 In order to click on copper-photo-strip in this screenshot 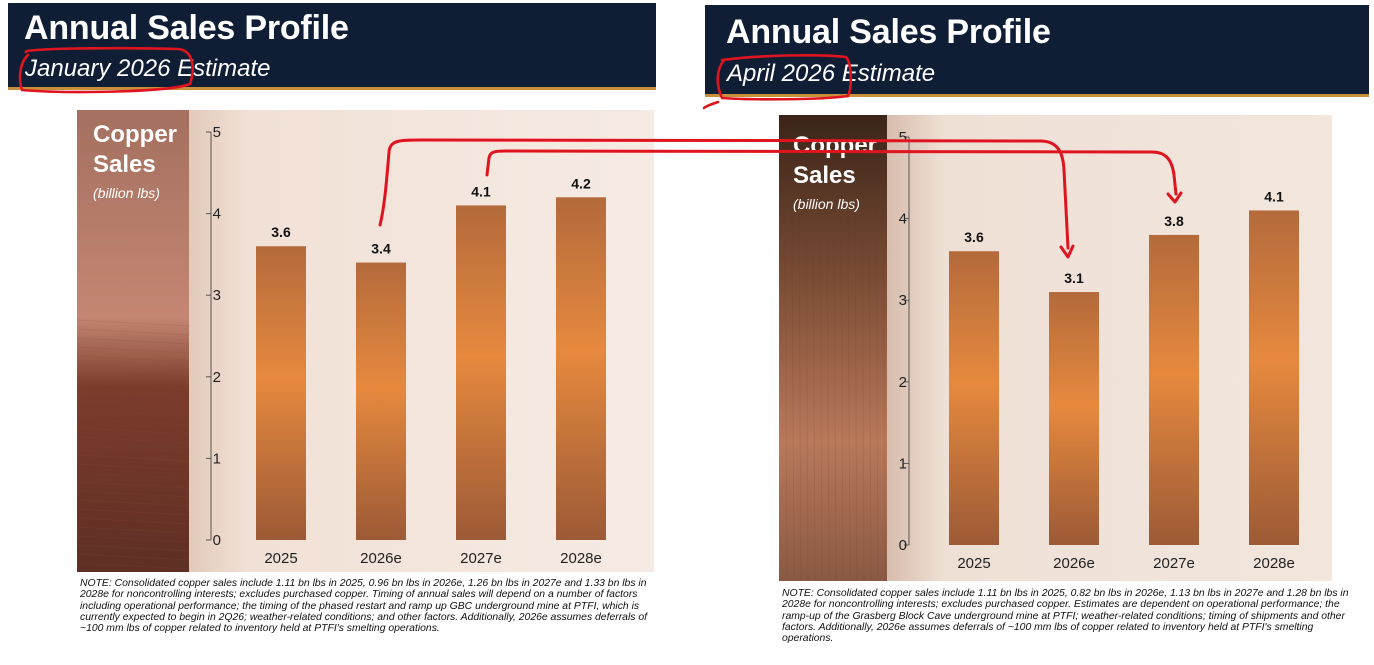, I will do `click(133, 341)`.